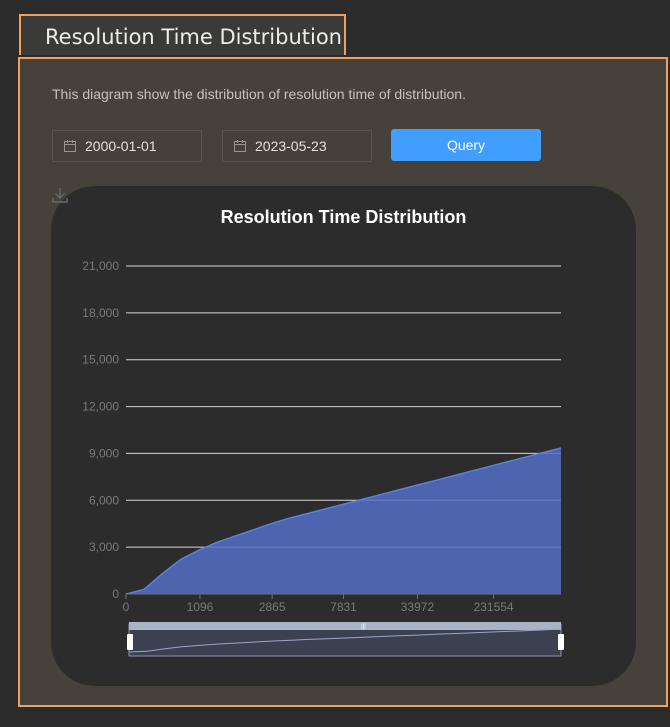 The image size is (670, 727). I want to click on end-date-input: 2023-05-23, so click(297, 146).